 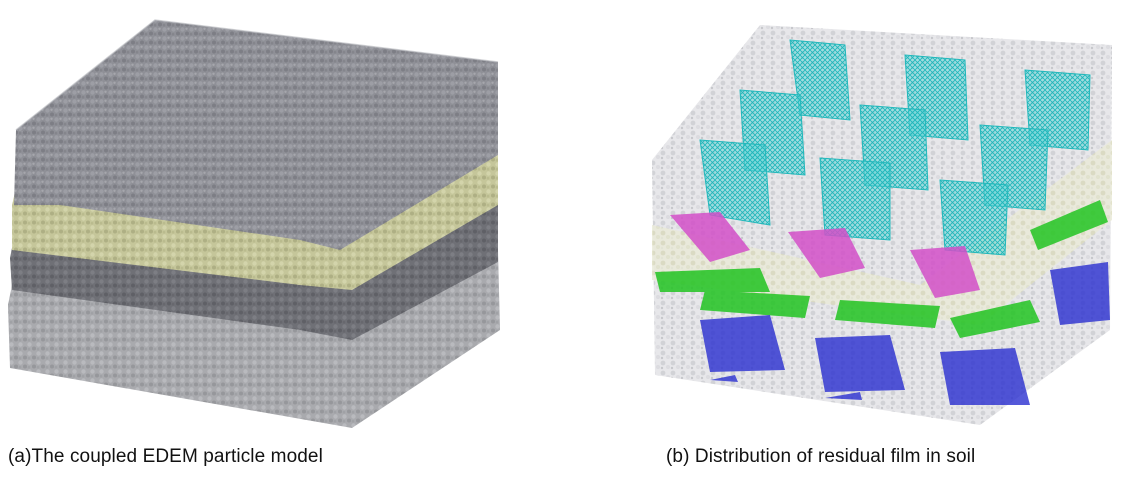 I want to click on top-soil-surface, so click(x=257, y=105).